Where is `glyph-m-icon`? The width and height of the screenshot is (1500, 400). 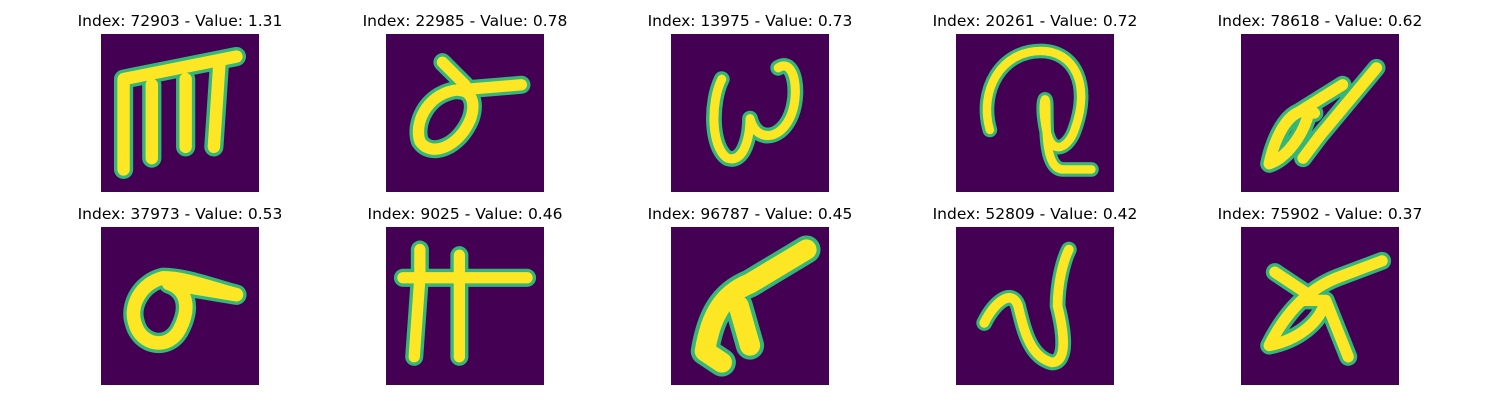 glyph-m-icon is located at coordinates (180, 113).